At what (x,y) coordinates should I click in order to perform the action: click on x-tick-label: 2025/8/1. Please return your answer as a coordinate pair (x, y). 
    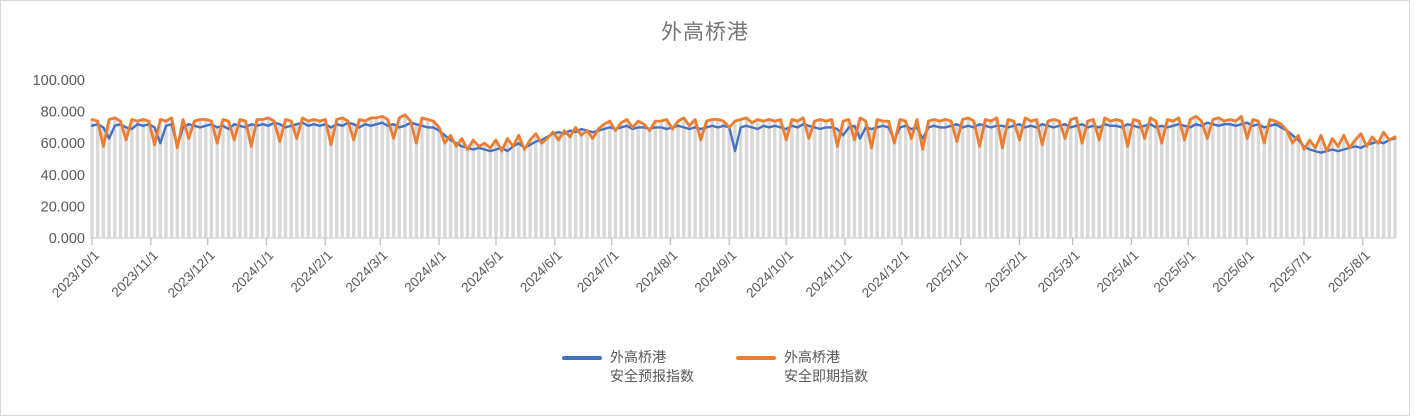
    Looking at the image, I should click on (1349, 272).